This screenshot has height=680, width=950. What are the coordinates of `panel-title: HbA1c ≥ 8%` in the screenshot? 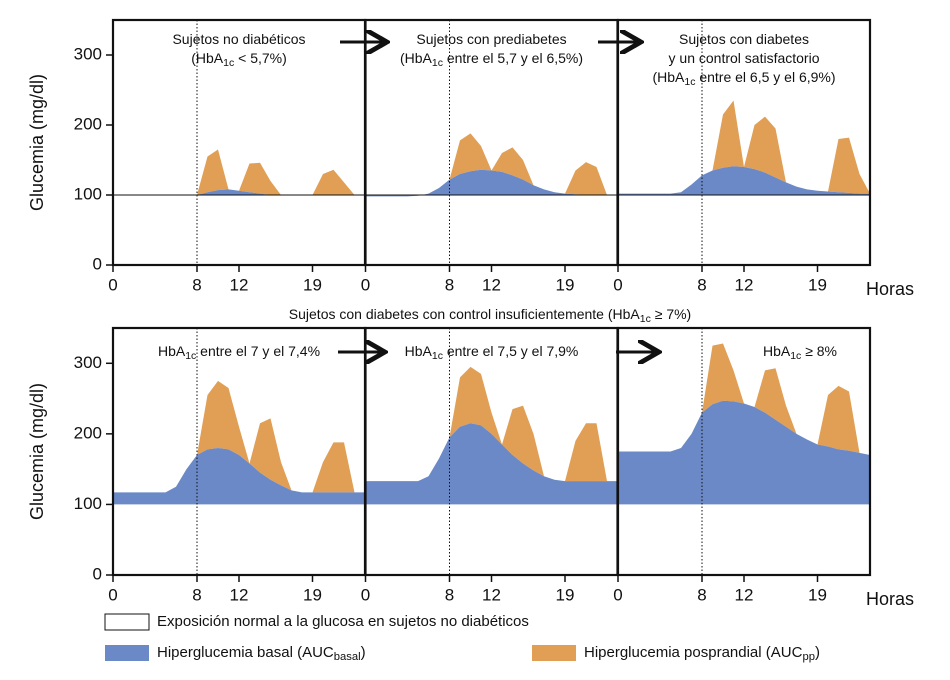 It's located at (800, 352).